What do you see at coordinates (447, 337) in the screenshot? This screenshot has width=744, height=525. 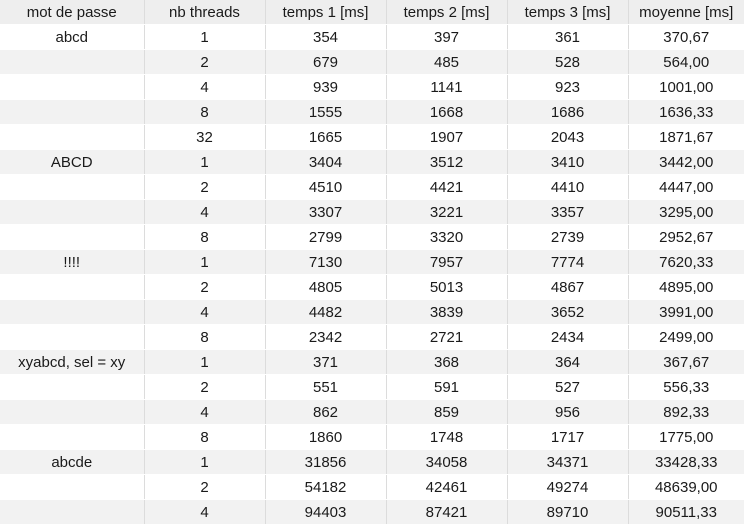 I see `time-2-cell: 2721` at bounding box center [447, 337].